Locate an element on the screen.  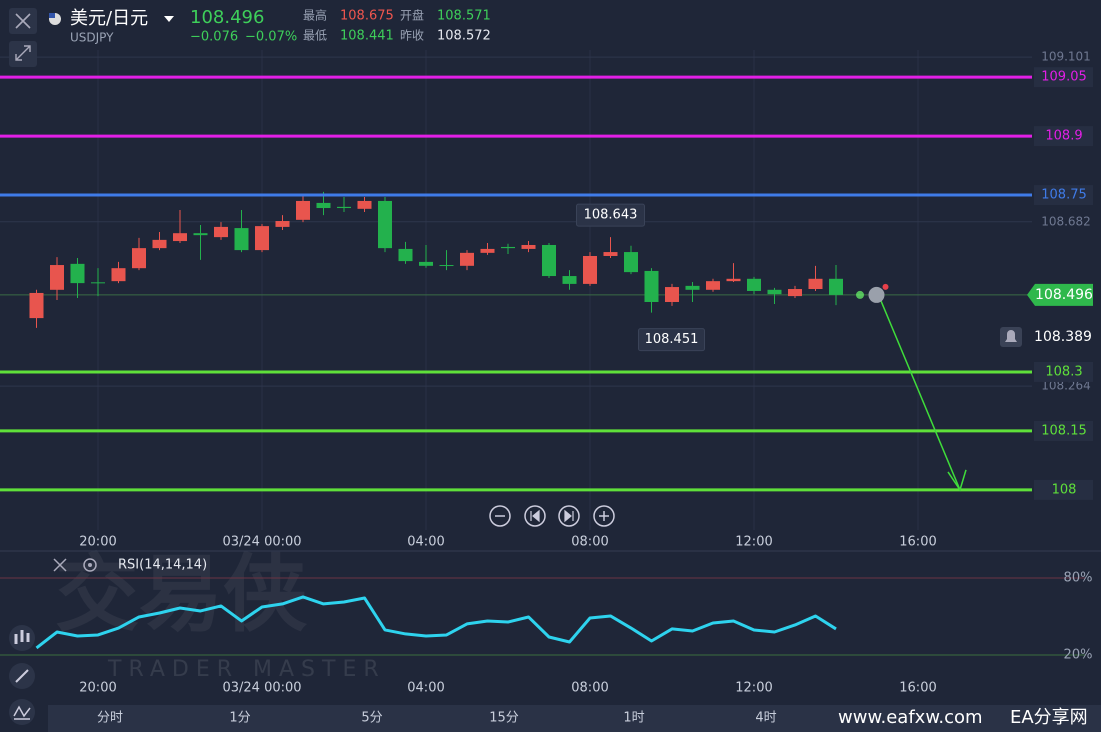
stat-label: 最高 is located at coordinates (315, 15).